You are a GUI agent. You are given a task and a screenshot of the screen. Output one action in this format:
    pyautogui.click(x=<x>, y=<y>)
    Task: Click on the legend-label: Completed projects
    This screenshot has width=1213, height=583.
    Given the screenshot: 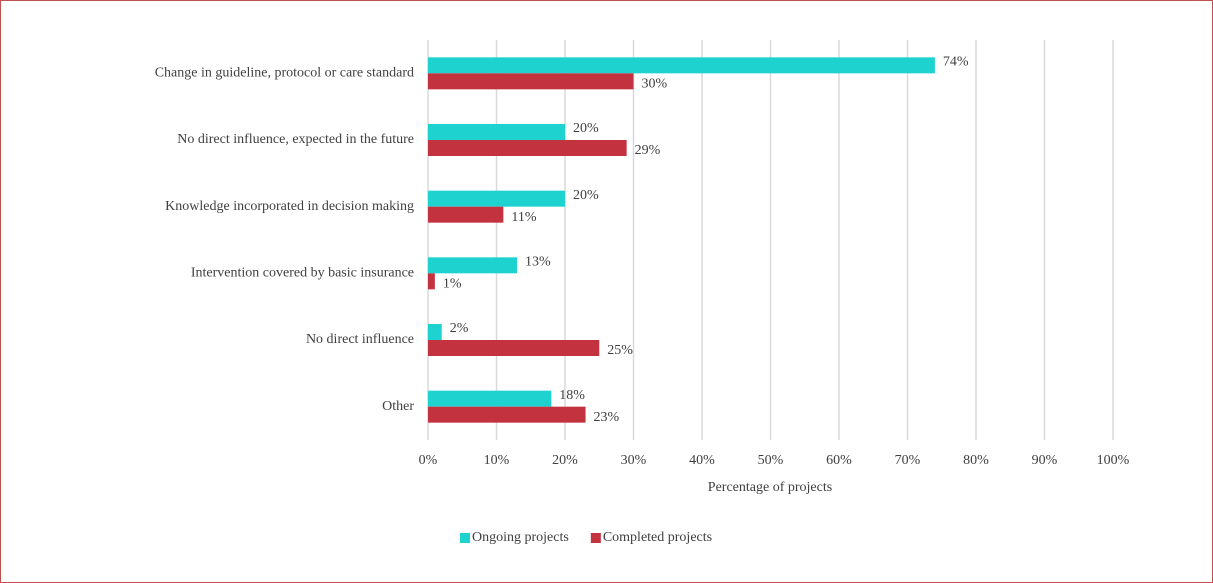 What is the action you would take?
    pyautogui.click(x=657, y=537)
    